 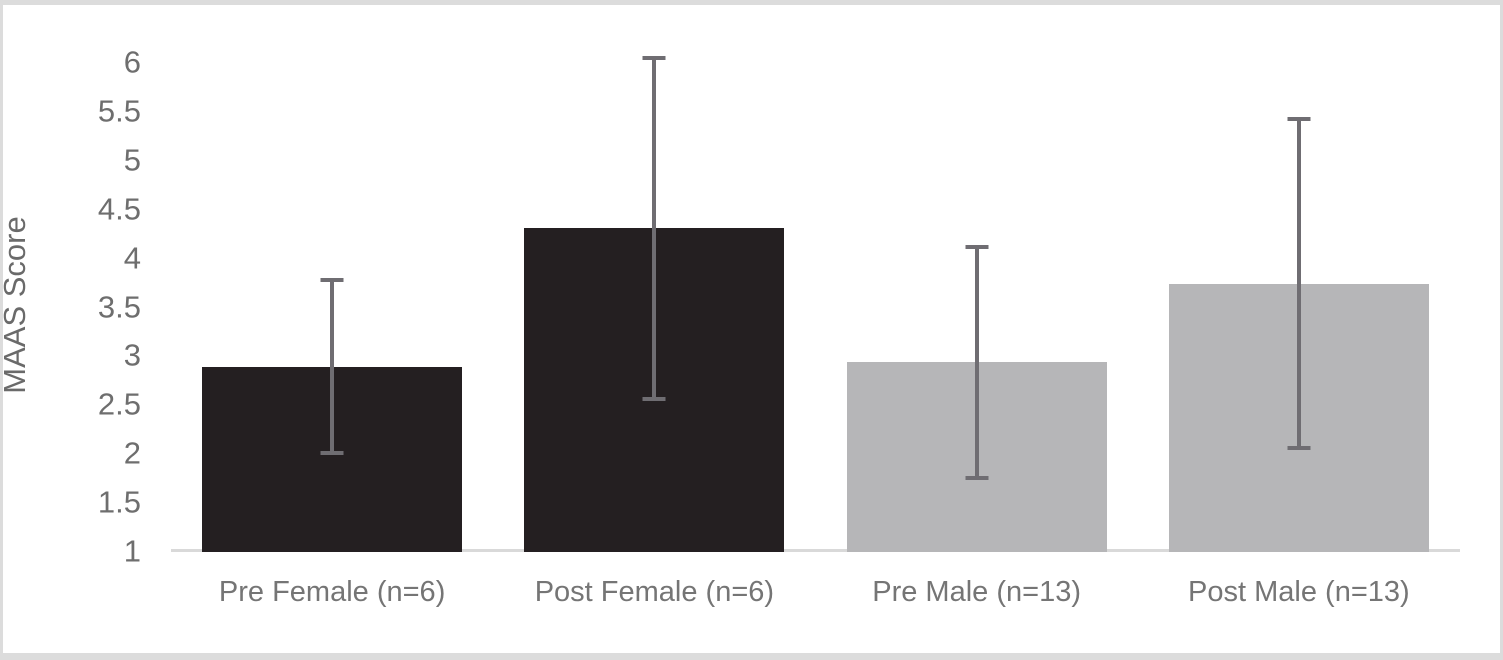 What do you see at coordinates (132, 62) in the screenshot?
I see `y-tick-label: 6` at bounding box center [132, 62].